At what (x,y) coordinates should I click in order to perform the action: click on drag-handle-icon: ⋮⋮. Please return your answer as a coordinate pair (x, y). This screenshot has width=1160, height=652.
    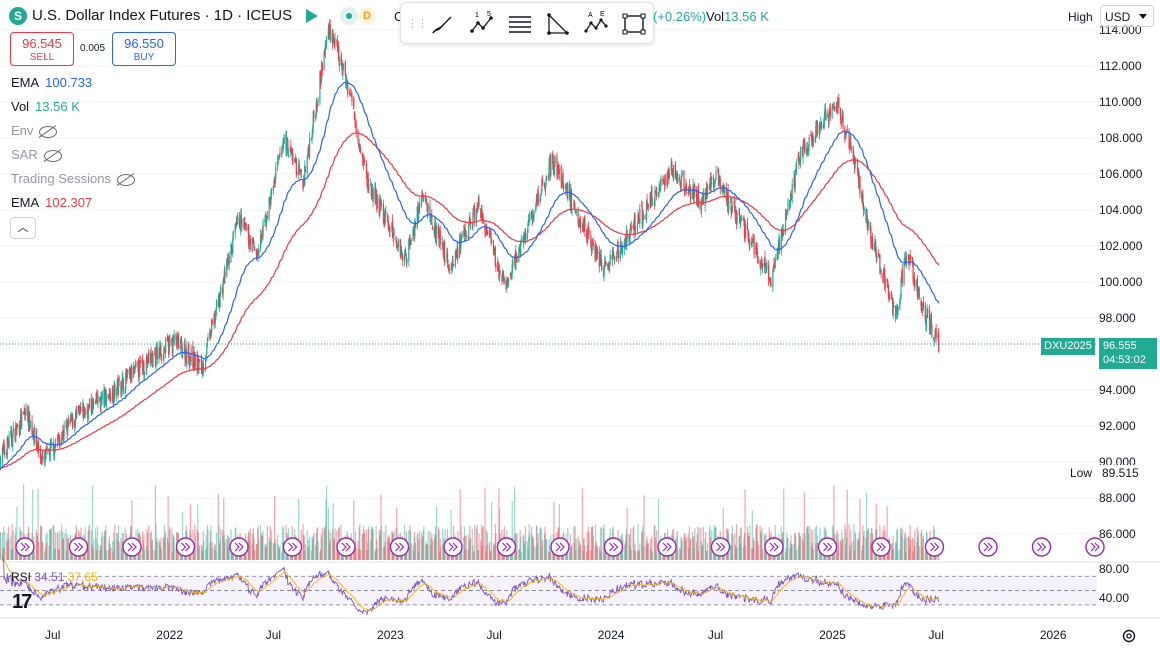
    Looking at the image, I should click on (417, 24).